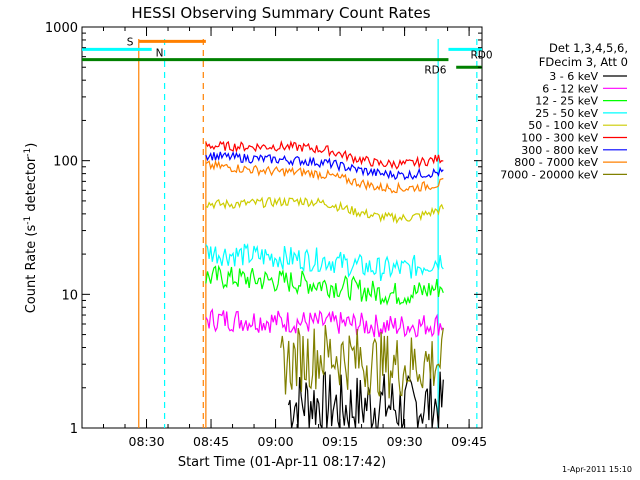  What do you see at coordinates (340, 441) in the screenshot?
I see `x-tick-label: 09:15` at bounding box center [340, 441].